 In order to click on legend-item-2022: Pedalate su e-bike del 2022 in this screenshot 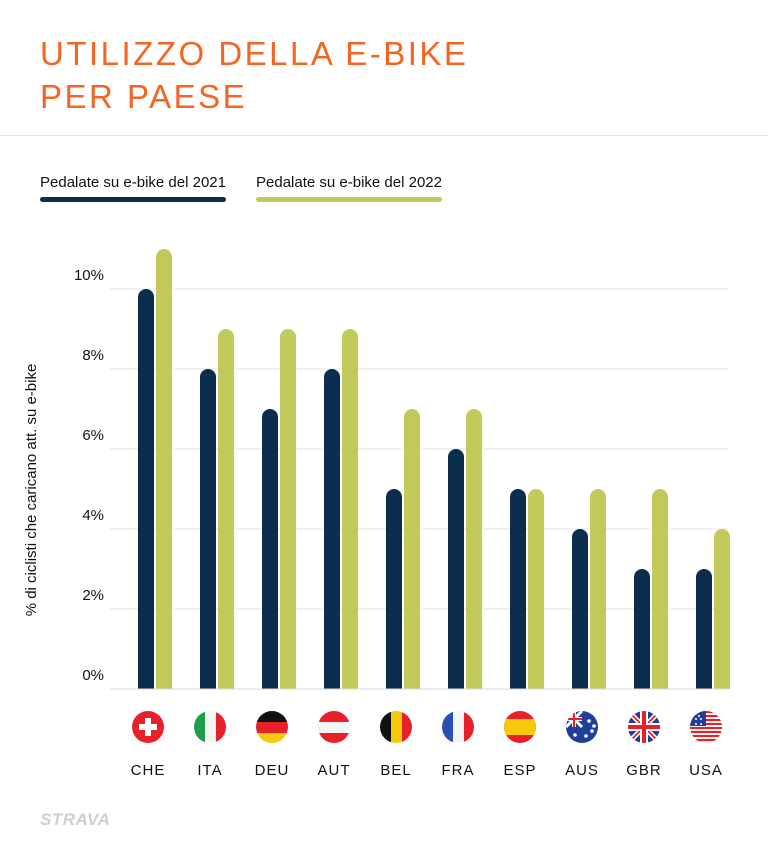, I will do `click(349, 188)`.